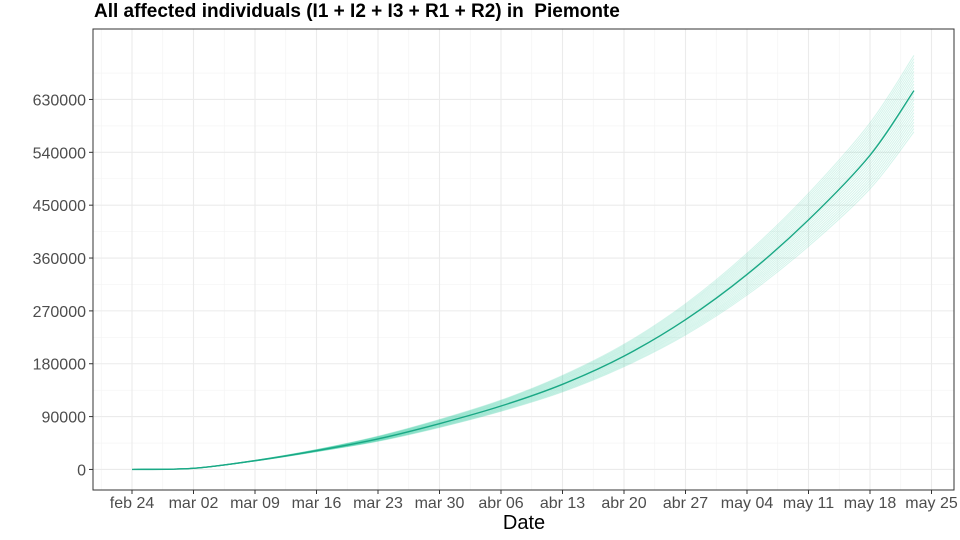 The height and width of the screenshot is (540, 960). Describe the element at coordinates (440, 503) in the screenshot. I see `x-tick-label: mar 30` at that location.